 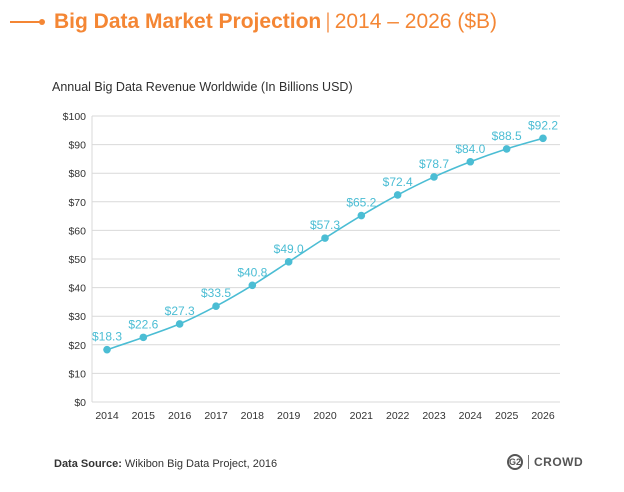 What do you see at coordinates (515, 462) in the screenshot?
I see `g2-logo-icon: G2` at bounding box center [515, 462].